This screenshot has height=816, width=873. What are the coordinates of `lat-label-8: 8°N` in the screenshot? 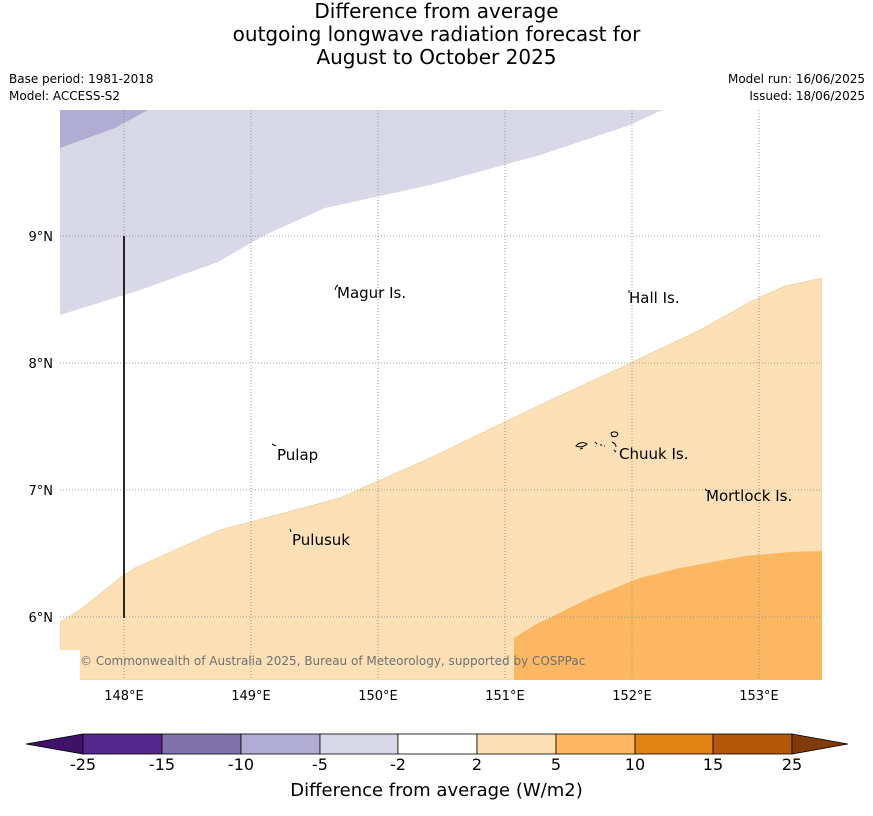 It's located at (41, 364).